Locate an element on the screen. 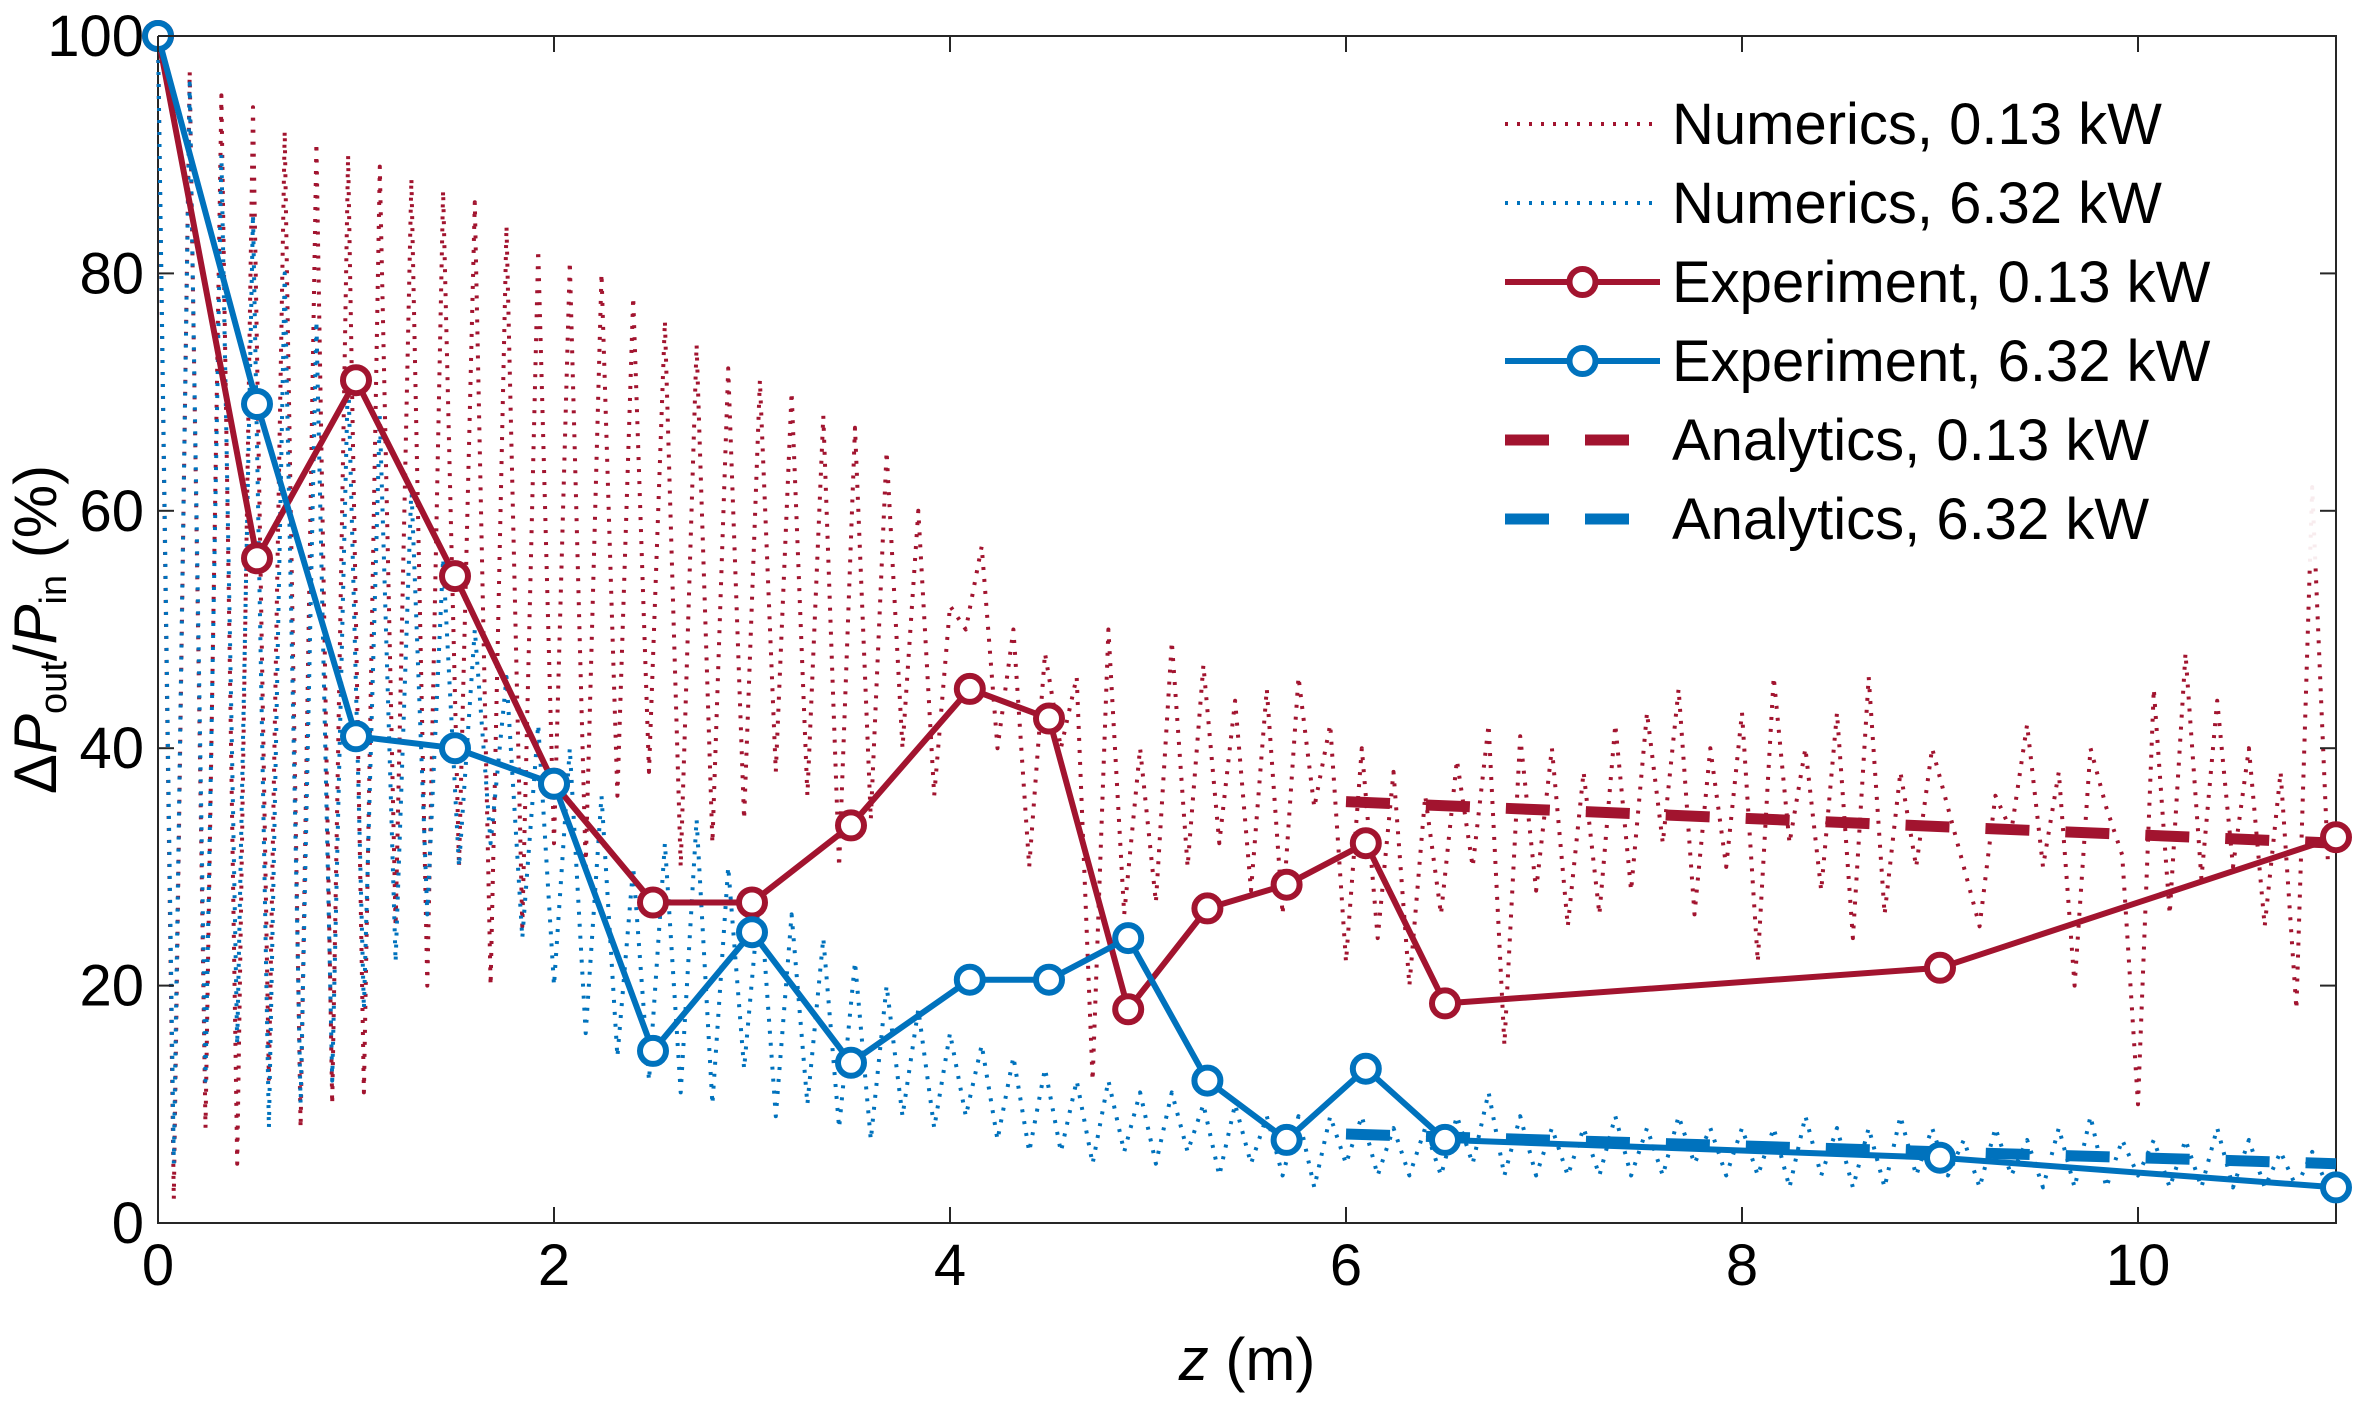 The height and width of the screenshot is (1403, 2361). y-tick-label: 80 is located at coordinates (111, 273).